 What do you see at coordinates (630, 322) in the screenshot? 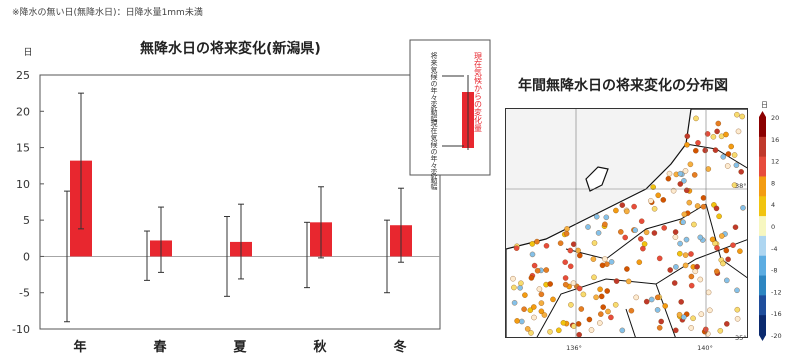
I see `prefecture-border` at bounding box center [630, 322].